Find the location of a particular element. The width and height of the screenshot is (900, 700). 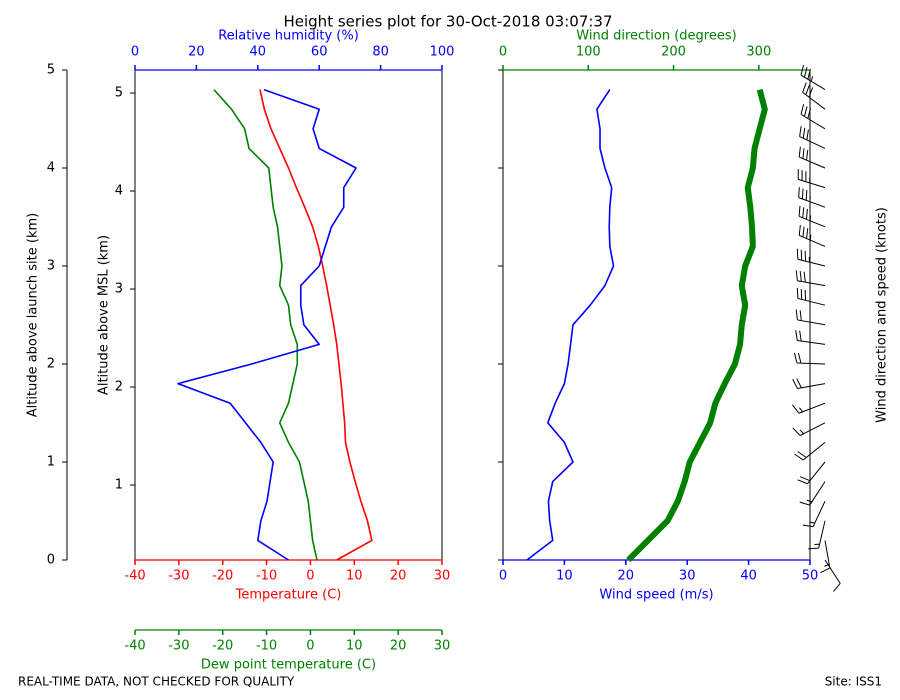

x-tick-label: 60 is located at coordinates (319, 52).